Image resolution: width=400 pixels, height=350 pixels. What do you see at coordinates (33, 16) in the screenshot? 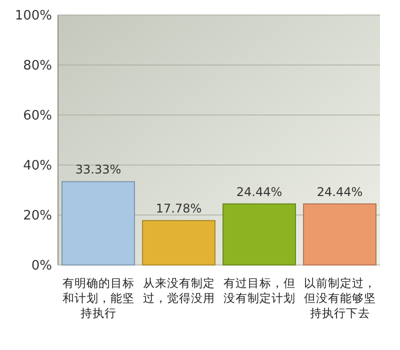
I see `y-tick-label: 100%` at bounding box center [33, 16].